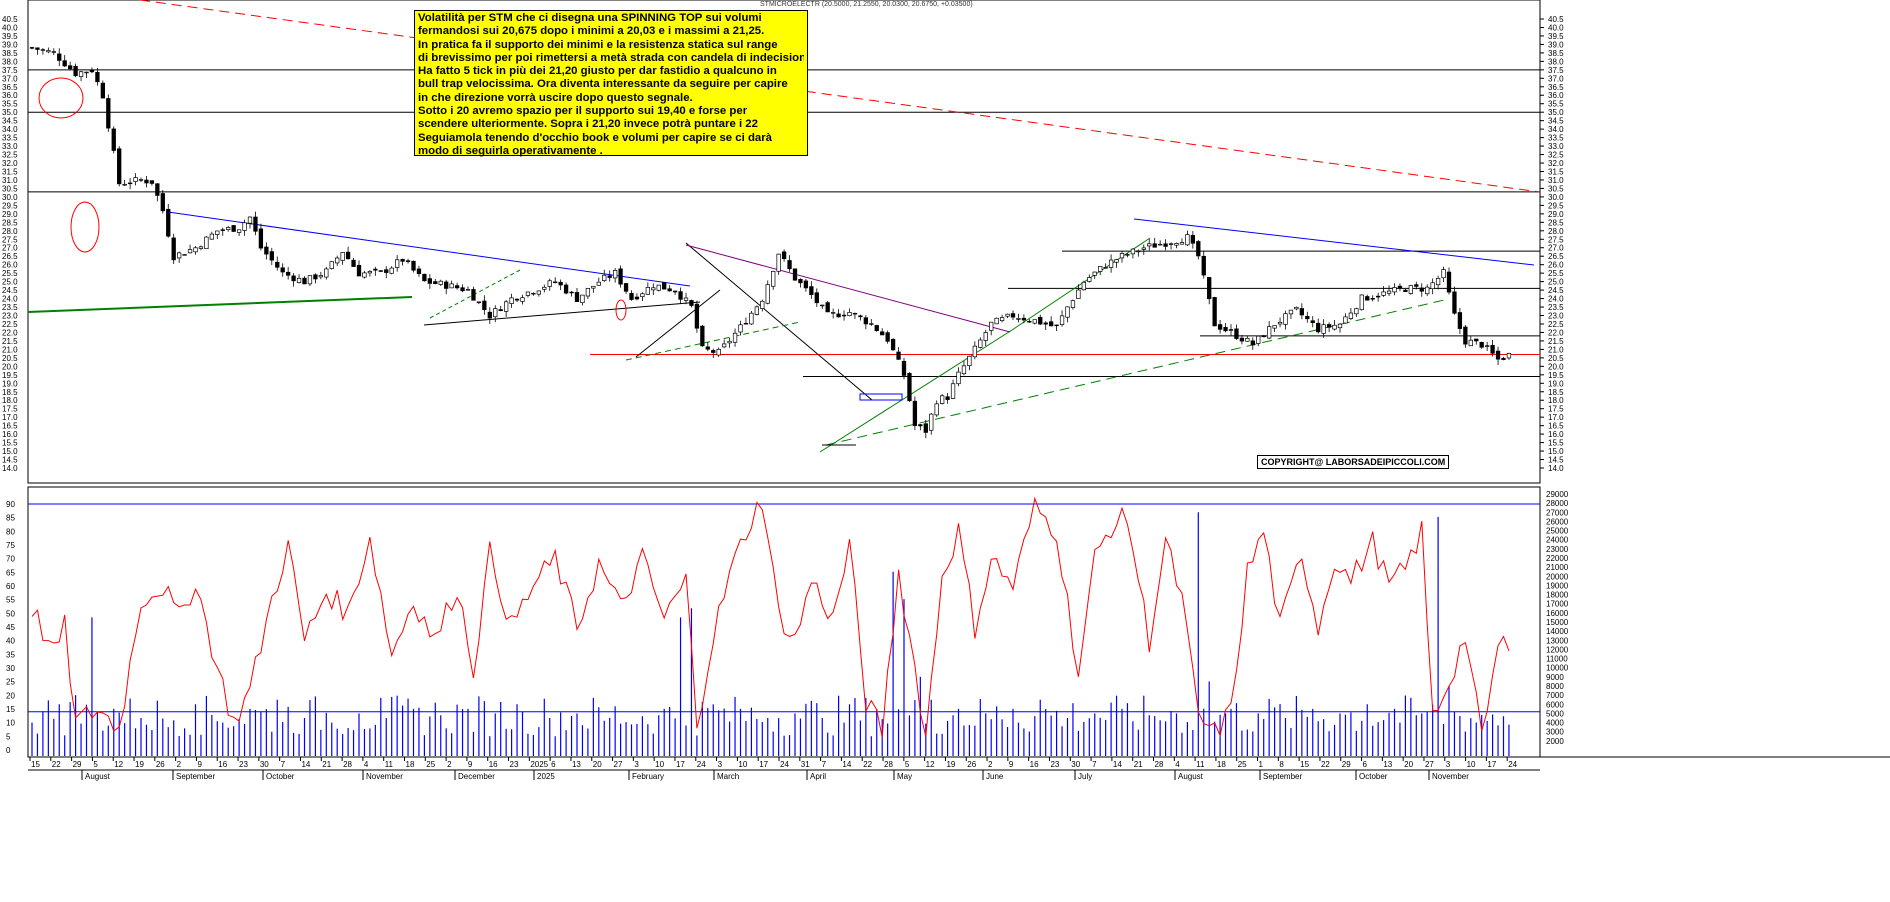  What do you see at coordinates (1557, 604) in the screenshot?
I see `volume-tick-label-right: 17000` at bounding box center [1557, 604].